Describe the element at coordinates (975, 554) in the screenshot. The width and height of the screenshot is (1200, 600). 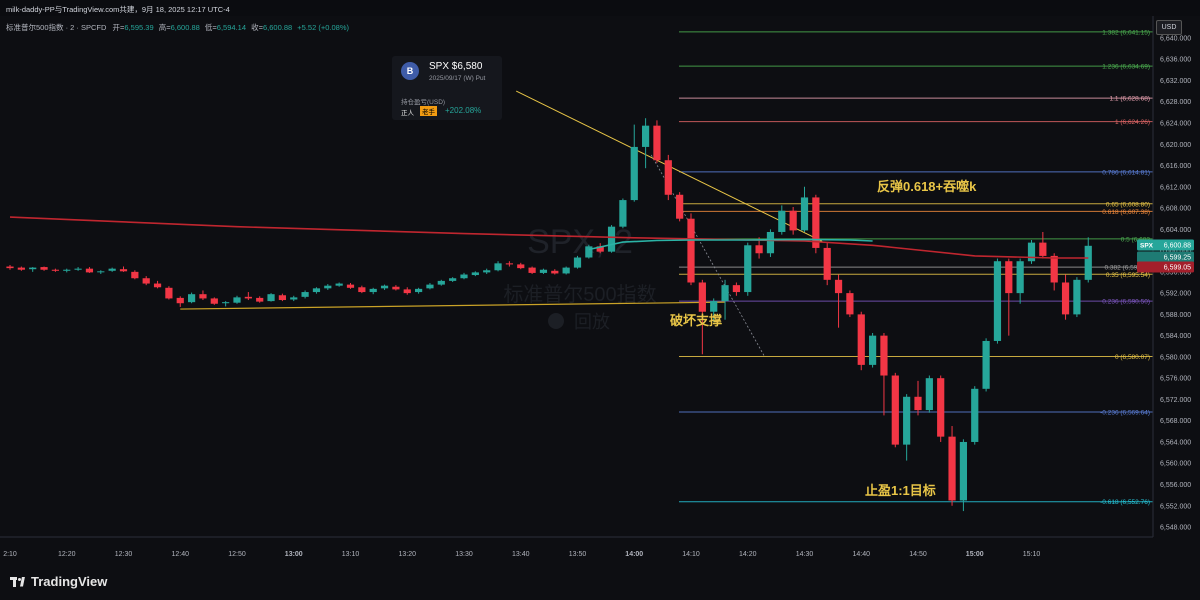
I see `time-tick-17: 15:00` at that location.